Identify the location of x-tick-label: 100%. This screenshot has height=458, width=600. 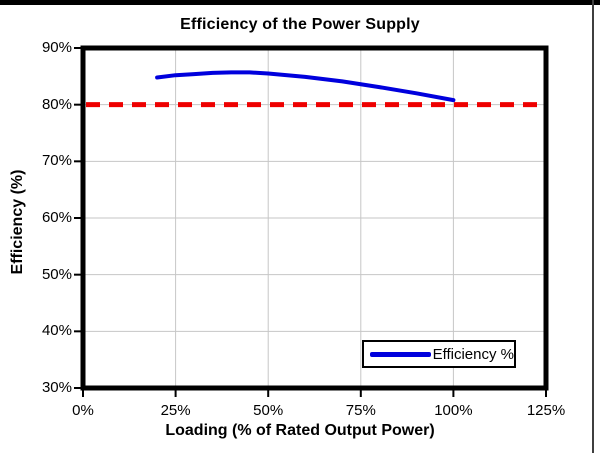
(453, 410).